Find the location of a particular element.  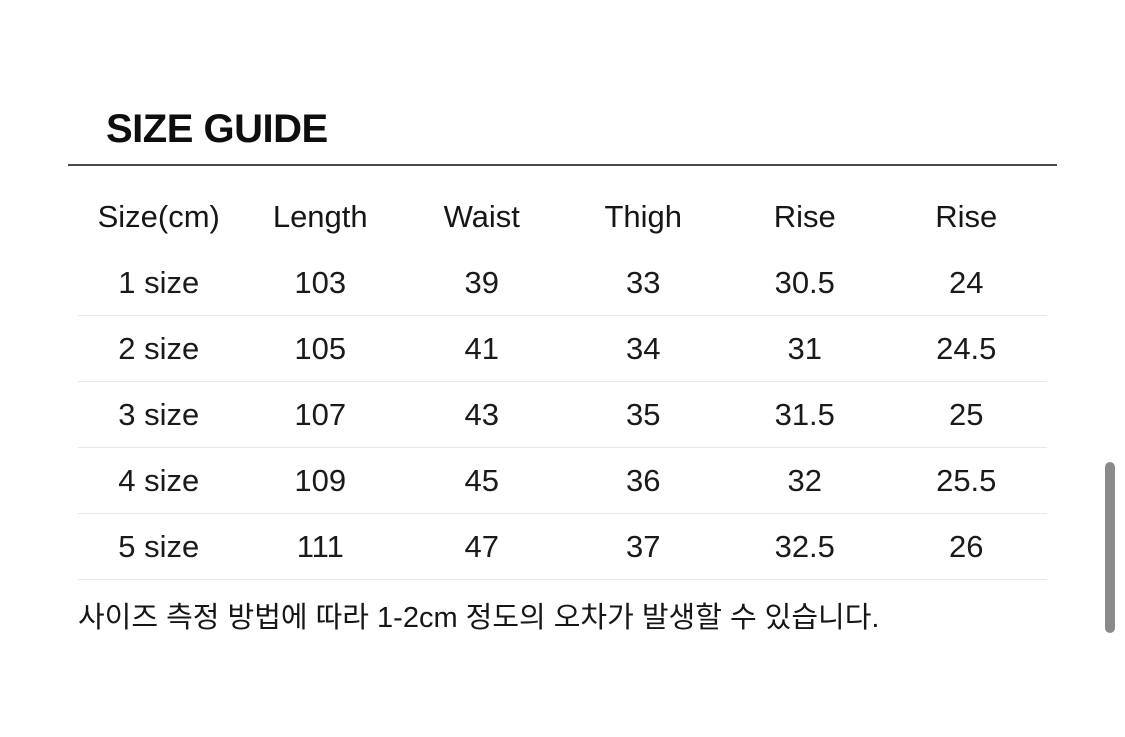

table-cell-rise-2: 25 is located at coordinates (966, 414).